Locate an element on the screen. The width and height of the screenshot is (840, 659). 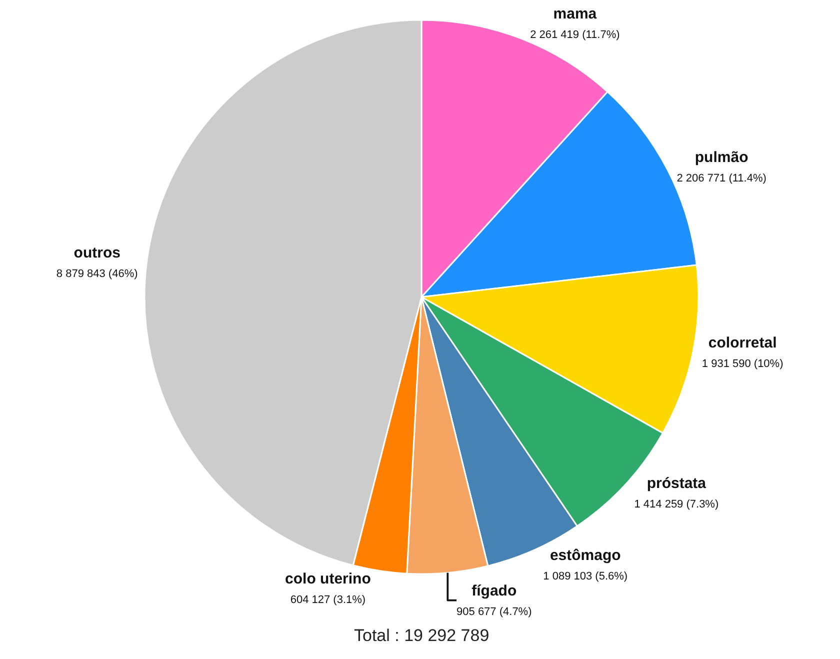
slice-label: estômago is located at coordinates (585, 555).